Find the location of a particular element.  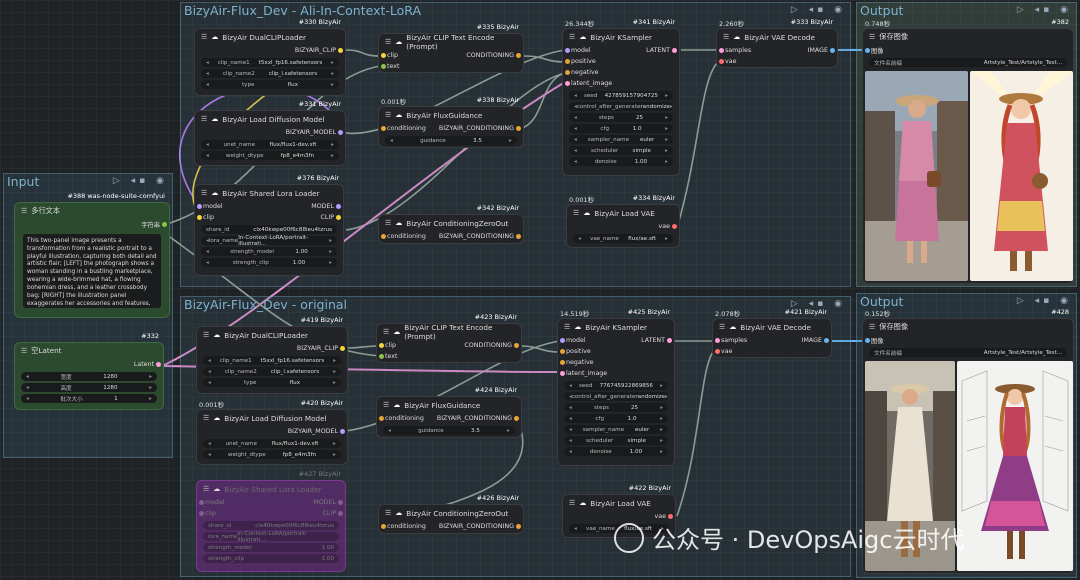

cfg-widget: ◂ cfg 1.0 ▸ is located at coordinates (616, 418).